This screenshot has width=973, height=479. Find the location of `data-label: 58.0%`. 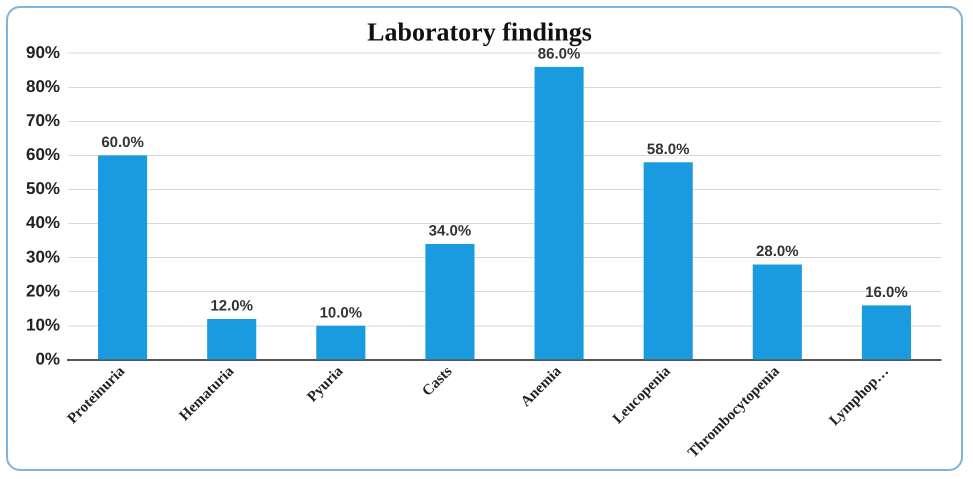

data-label: 58.0% is located at coordinates (668, 149).